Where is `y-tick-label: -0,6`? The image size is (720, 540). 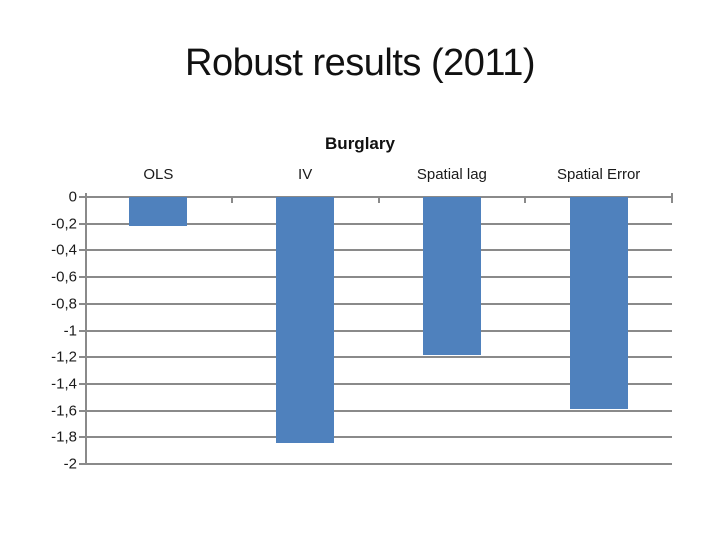 y-tick-label: -0,6 is located at coordinates (64, 277).